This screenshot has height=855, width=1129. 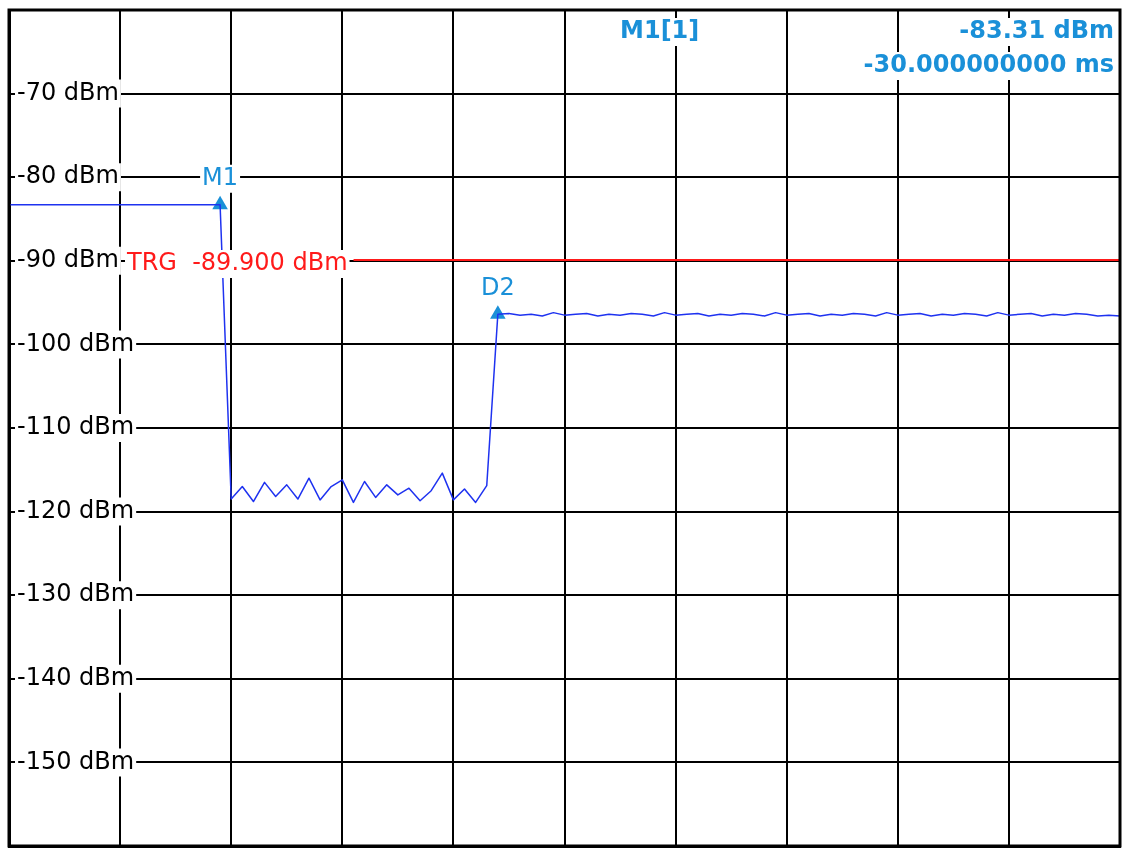 I want to click on y-tick-label: -130 dBm, so click(x=76, y=593).